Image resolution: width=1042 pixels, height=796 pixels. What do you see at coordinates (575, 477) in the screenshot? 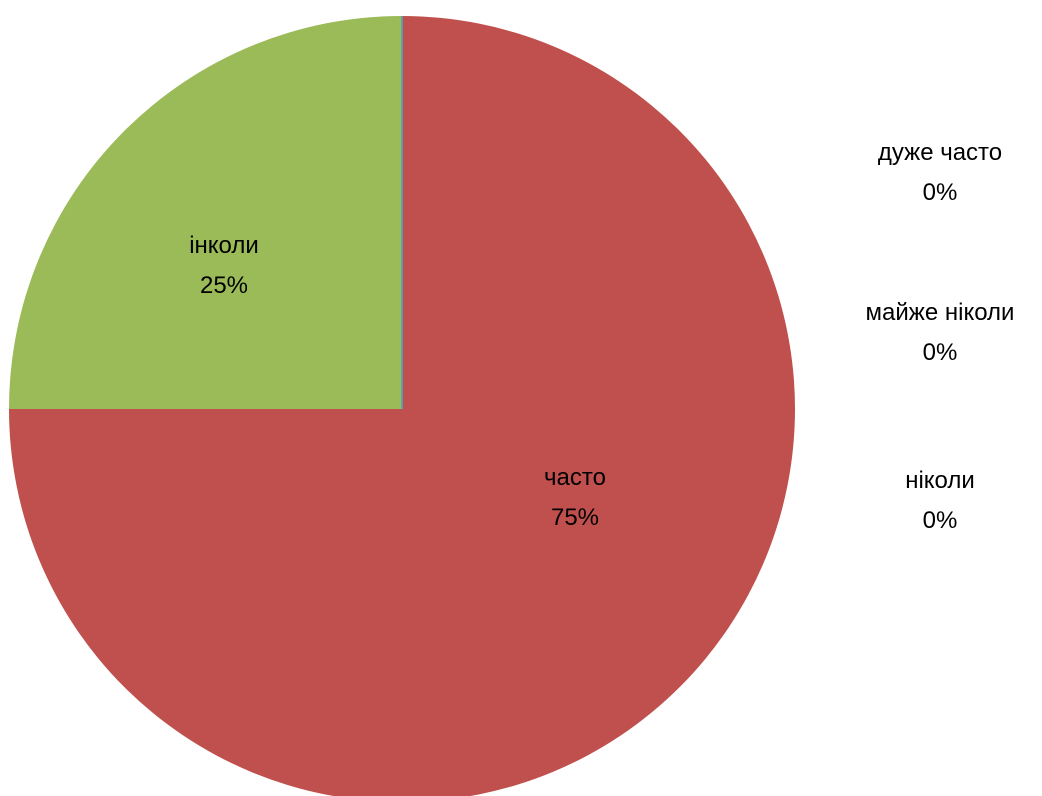
I see `data-label-name-1: часто` at bounding box center [575, 477].